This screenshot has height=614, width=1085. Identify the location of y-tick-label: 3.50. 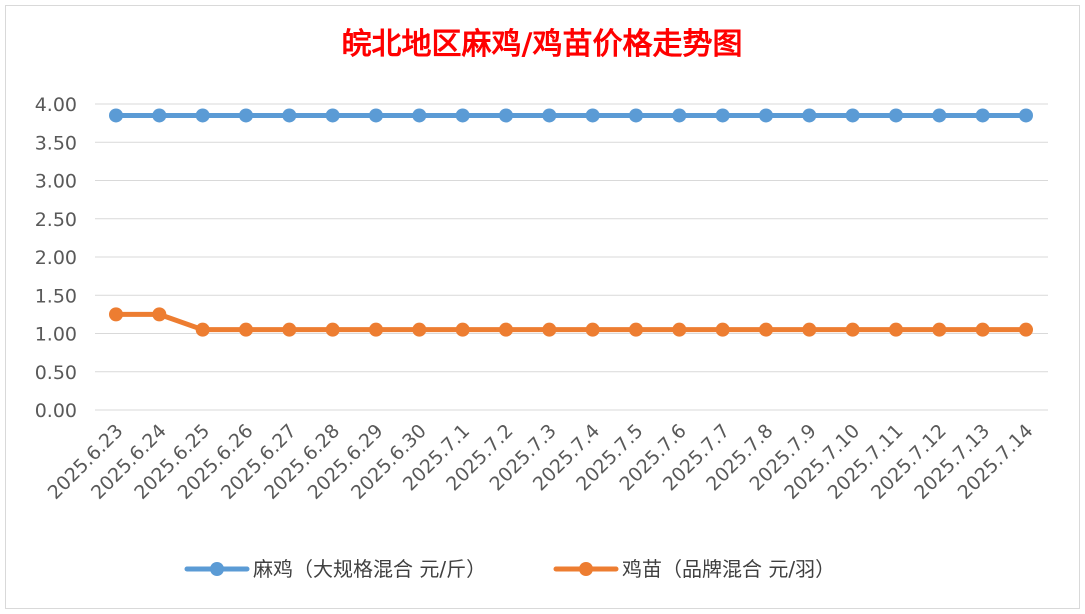
(56, 143).